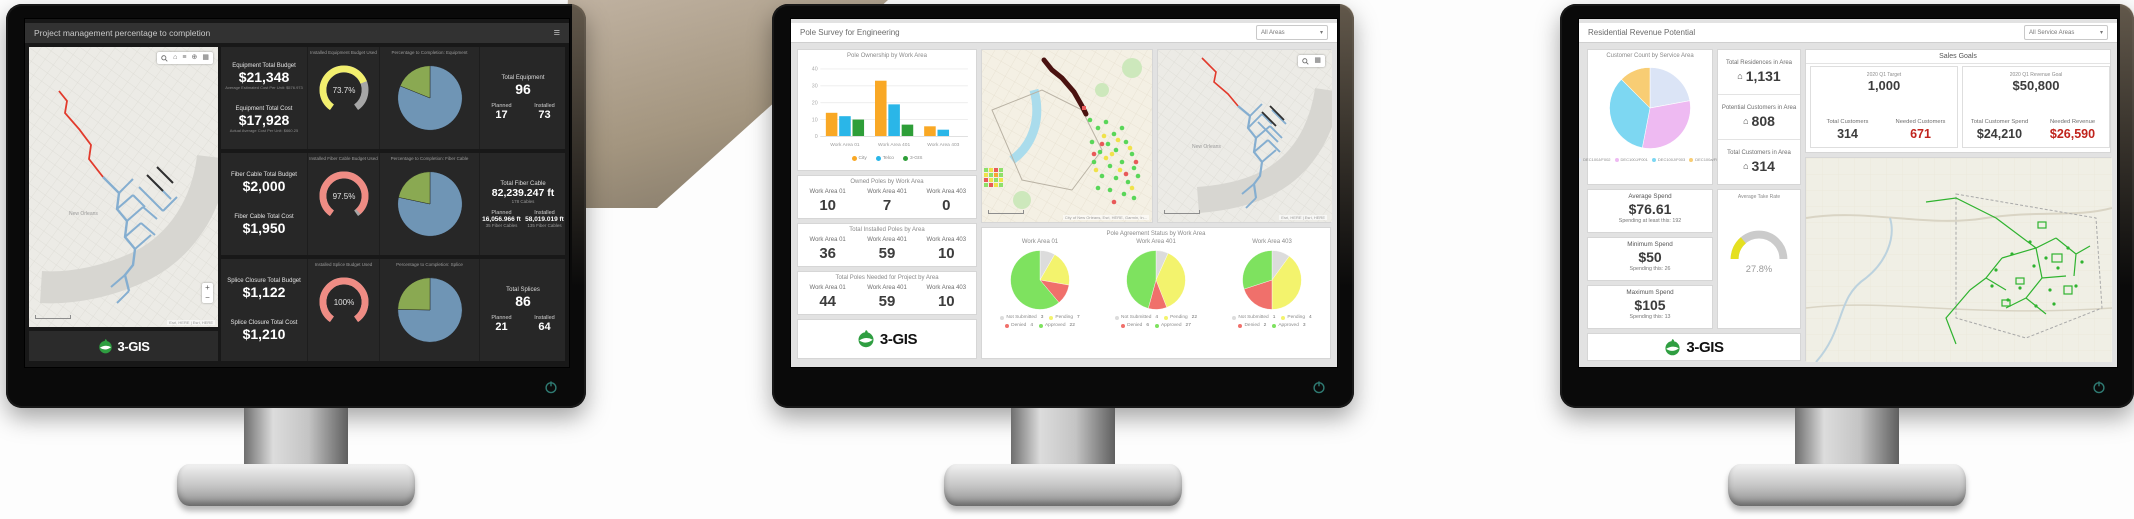 The width and height of the screenshot is (2134, 519). Describe the element at coordinates (1274, 317) in the screenshot. I see `legend-value: 1` at that location.